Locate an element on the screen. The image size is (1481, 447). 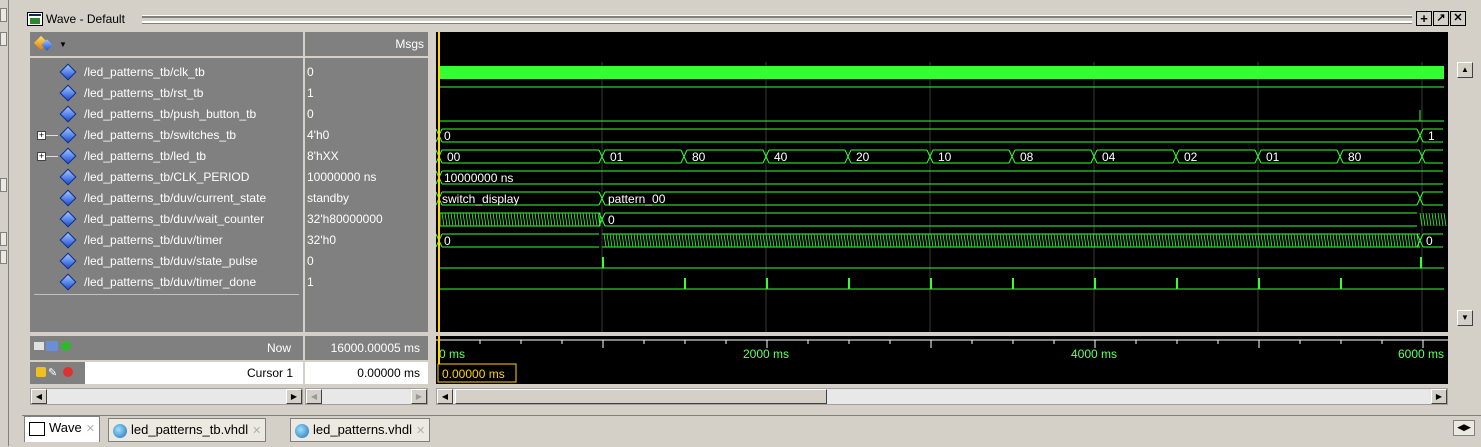
time-axis-canvas: 0 ms 2000 ms 4000 ms 6000 ms 0.00000 ms is located at coordinates (942, 360).